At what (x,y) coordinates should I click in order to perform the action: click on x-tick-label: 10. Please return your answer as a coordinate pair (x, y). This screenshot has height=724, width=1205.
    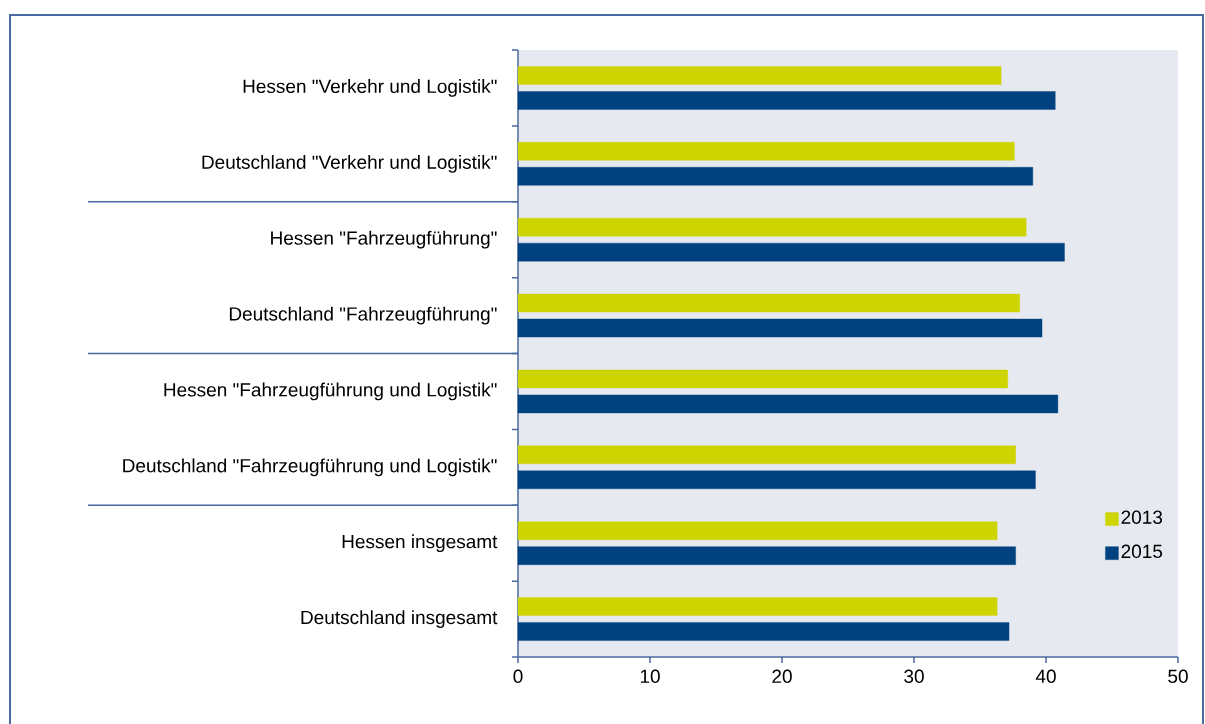
    Looking at the image, I should click on (650, 676).